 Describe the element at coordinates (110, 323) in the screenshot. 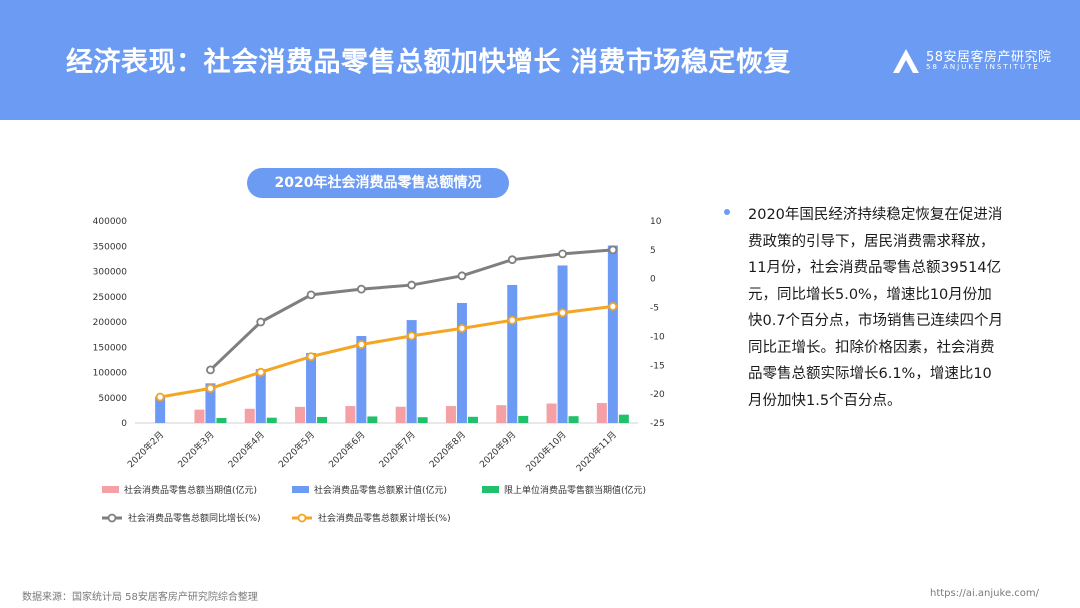

I see `left-axis-tick: 200000` at that location.